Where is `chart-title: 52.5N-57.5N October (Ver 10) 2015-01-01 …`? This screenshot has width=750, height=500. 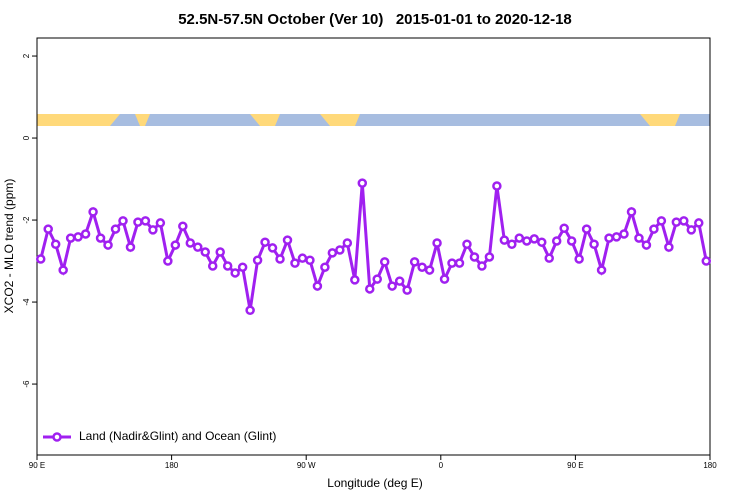 chart-title: 52.5N-57.5N October (Ver 10) 2015-01-01 … is located at coordinates (375, 19).